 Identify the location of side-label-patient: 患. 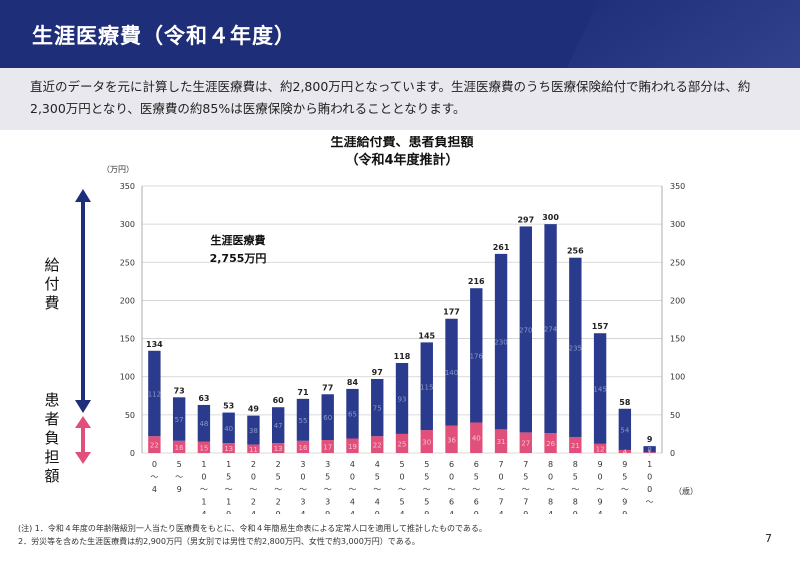
(51, 400).